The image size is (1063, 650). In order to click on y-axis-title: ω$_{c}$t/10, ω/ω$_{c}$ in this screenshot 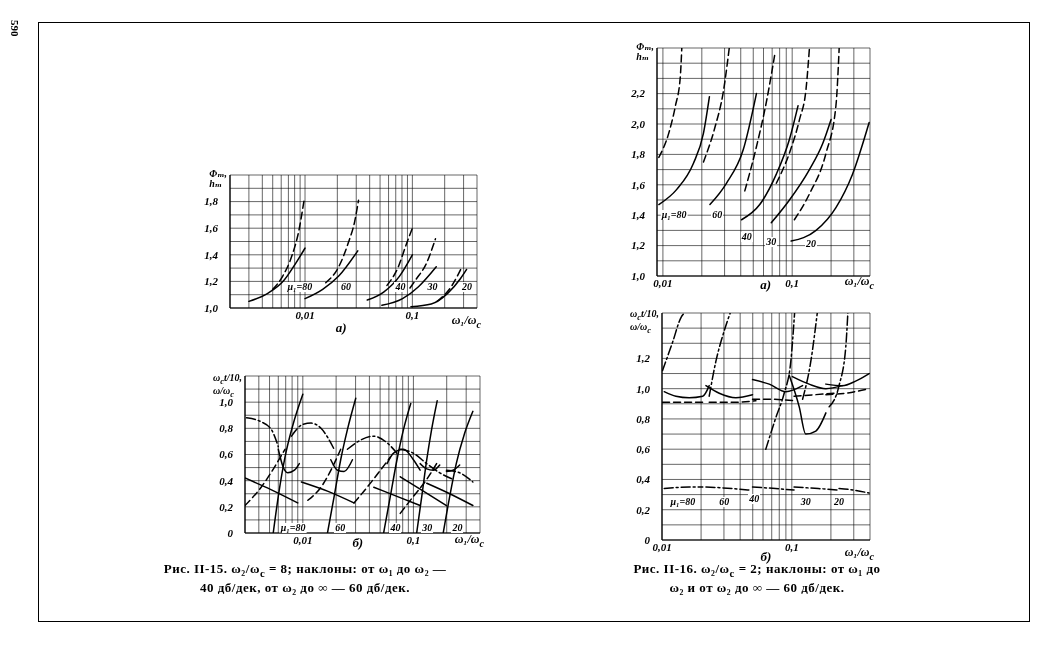, I will do `click(644, 322)`.